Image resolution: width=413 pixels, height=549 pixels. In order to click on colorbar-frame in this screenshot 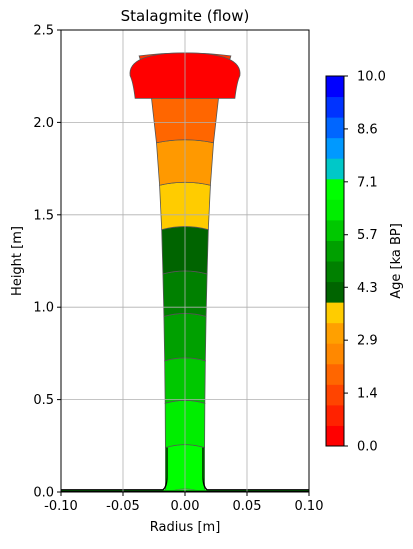, I will do `click(335, 261)`.